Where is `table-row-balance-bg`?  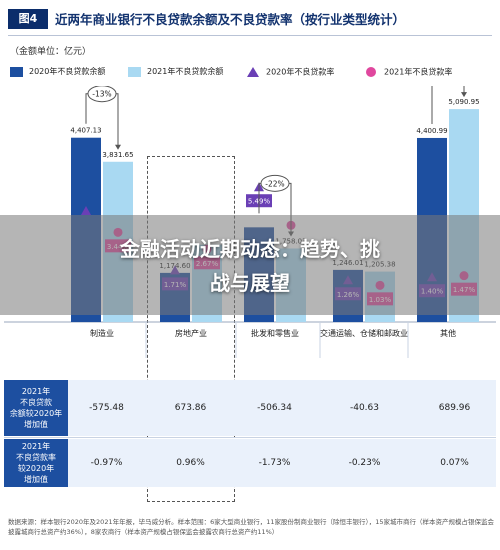
table-row-balance-bg is located at coordinates (282, 408).